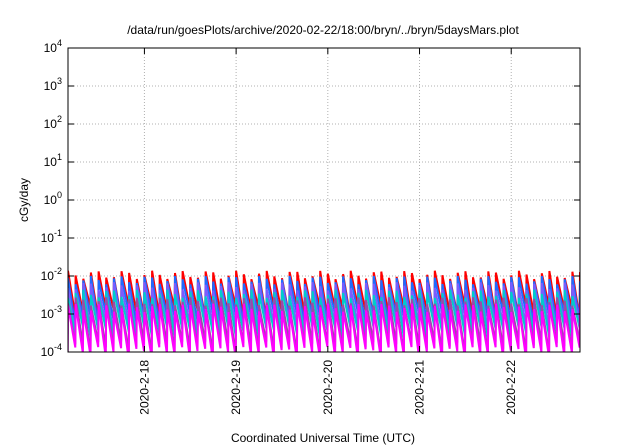 This screenshot has height=448, width=640. What do you see at coordinates (51, 350) in the screenshot?
I see `y-tick-label: 10⁻⁴` at bounding box center [51, 350].